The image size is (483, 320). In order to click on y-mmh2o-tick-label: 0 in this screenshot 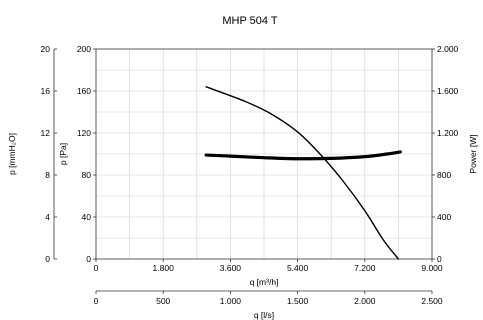, I will do `click(47, 259)`.